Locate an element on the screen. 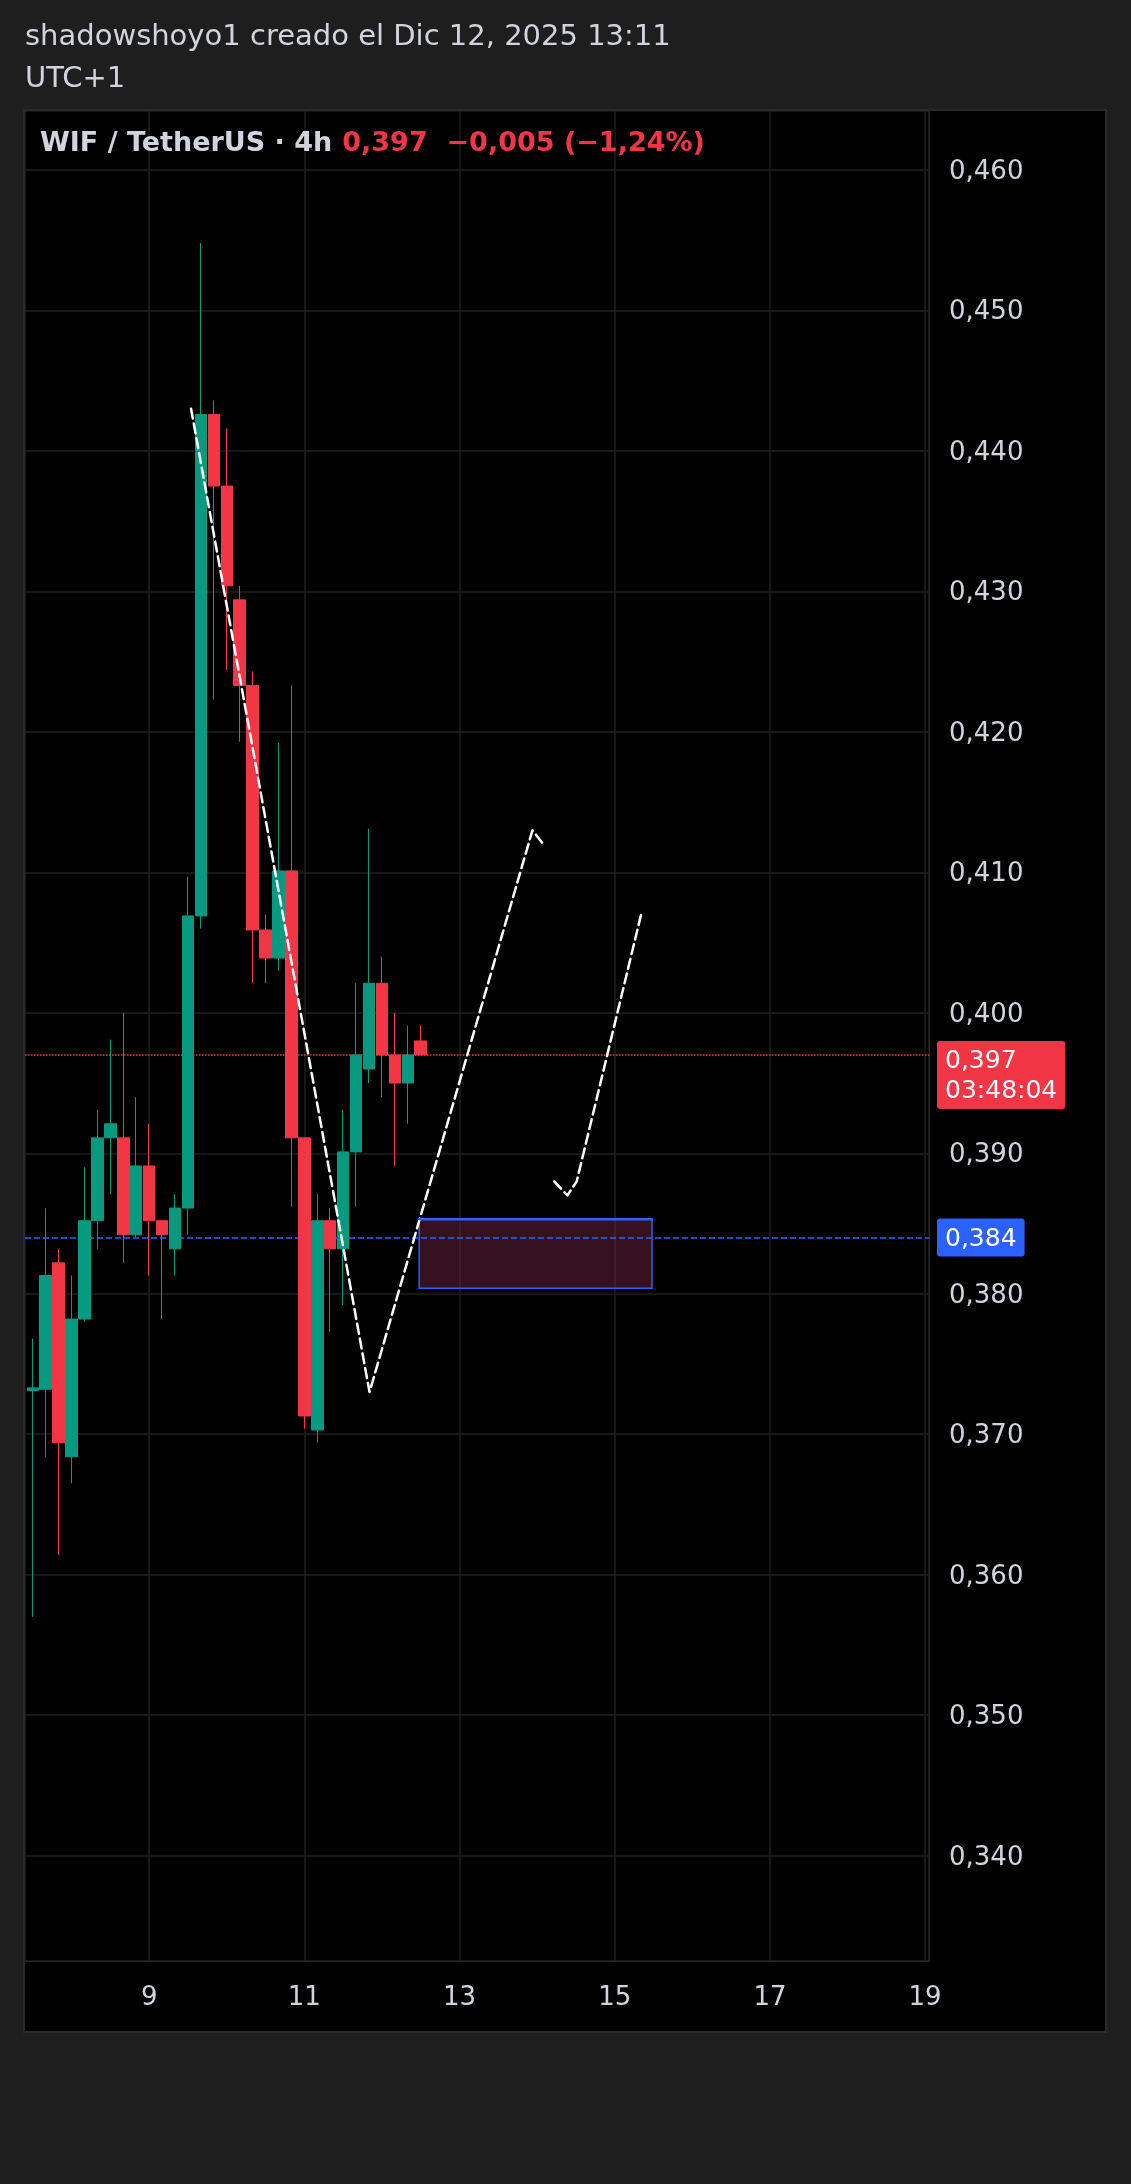  y-tick-label: 0,450 is located at coordinates (986, 310).